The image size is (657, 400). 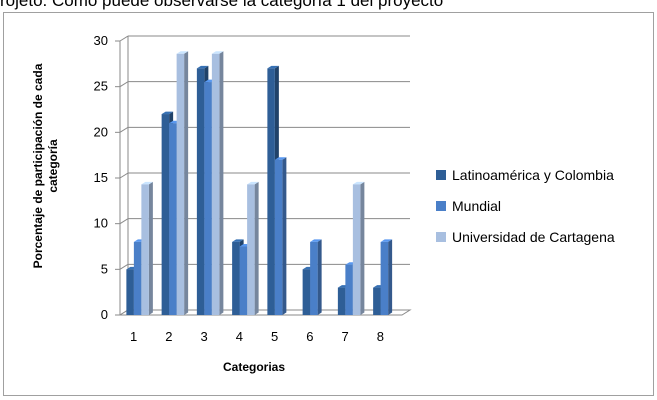 What do you see at coordinates (204, 336) in the screenshot?
I see `x-tick-label: 3` at bounding box center [204, 336].